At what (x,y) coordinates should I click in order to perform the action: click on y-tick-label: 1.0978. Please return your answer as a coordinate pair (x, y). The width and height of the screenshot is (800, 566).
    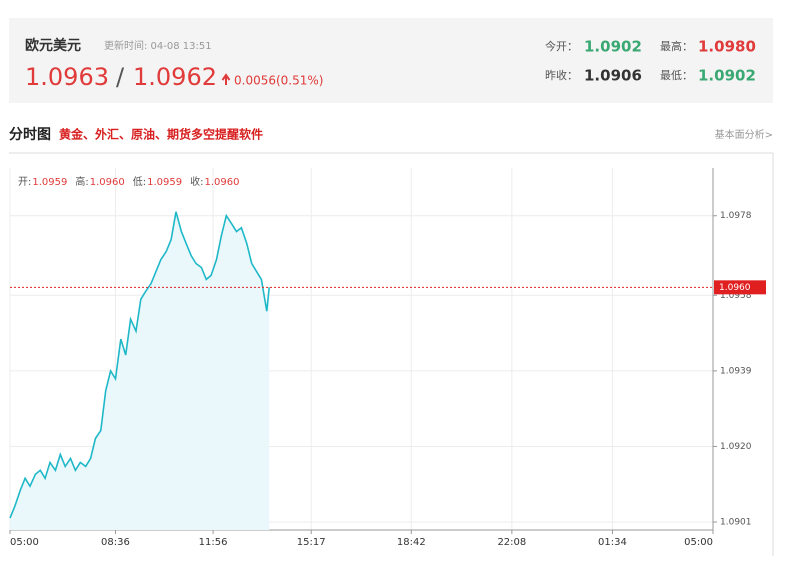
    Looking at the image, I should click on (736, 216).